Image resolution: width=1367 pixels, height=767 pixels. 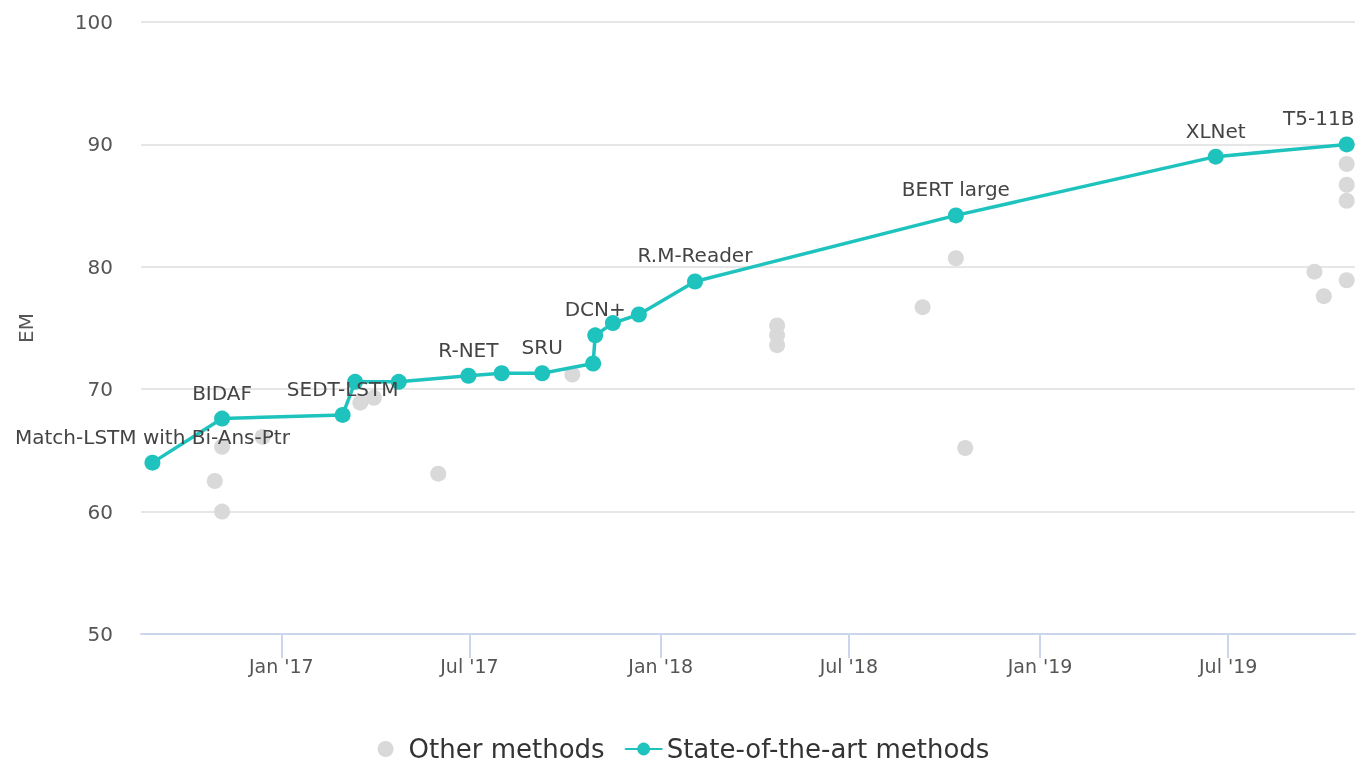 What do you see at coordinates (828, 749) in the screenshot?
I see `legend-label: State-of-the-art methods` at bounding box center [828, 749].